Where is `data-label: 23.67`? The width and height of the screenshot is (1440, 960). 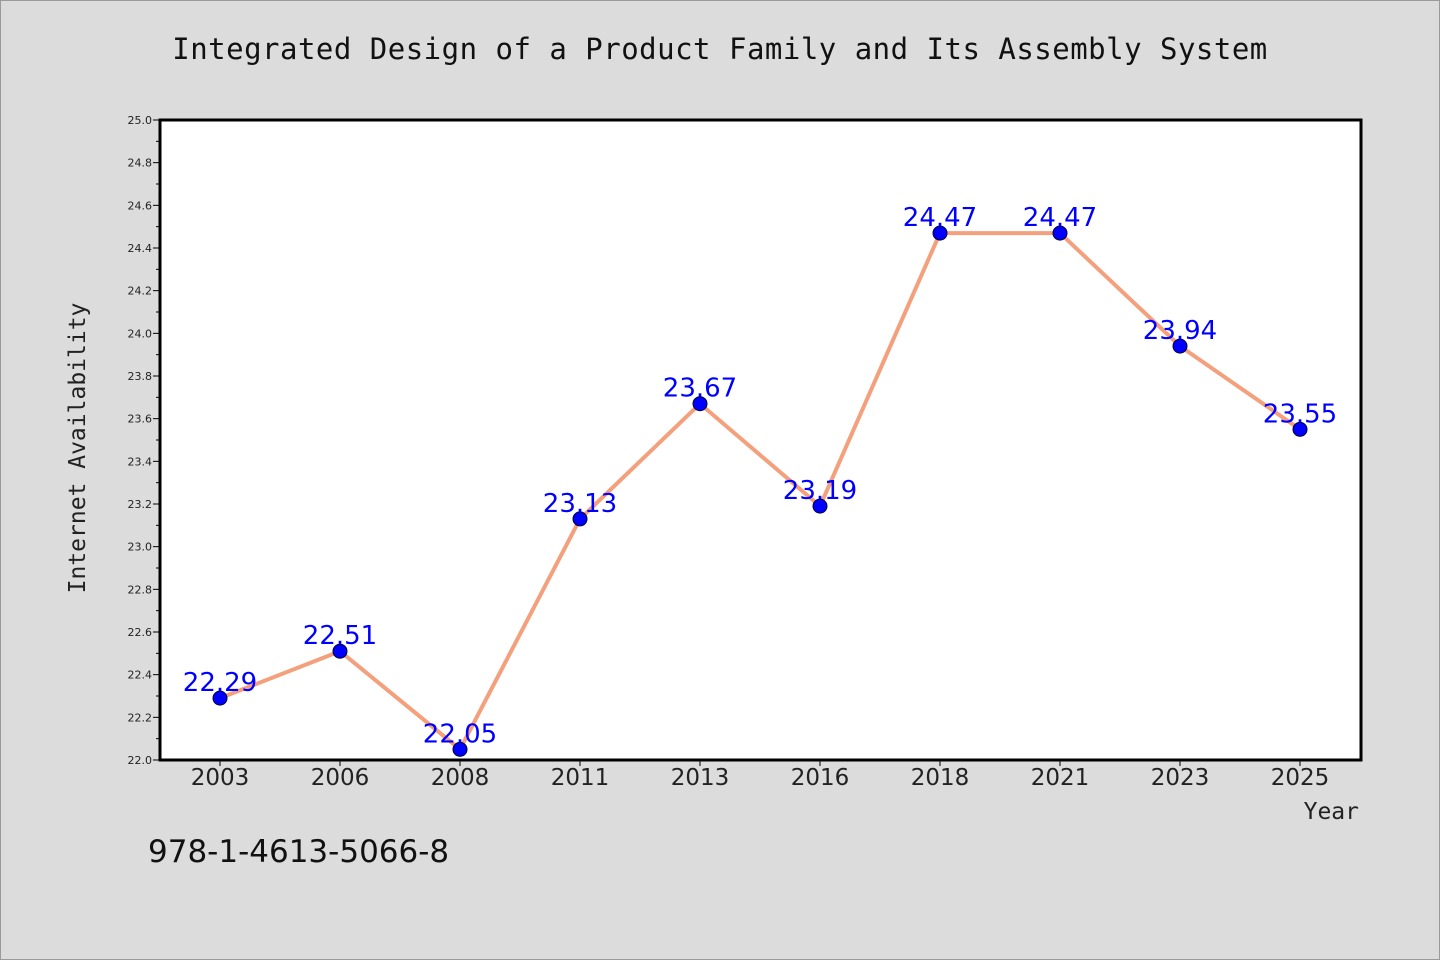
data-label: 23.67 is located at coordinates (700, 389).